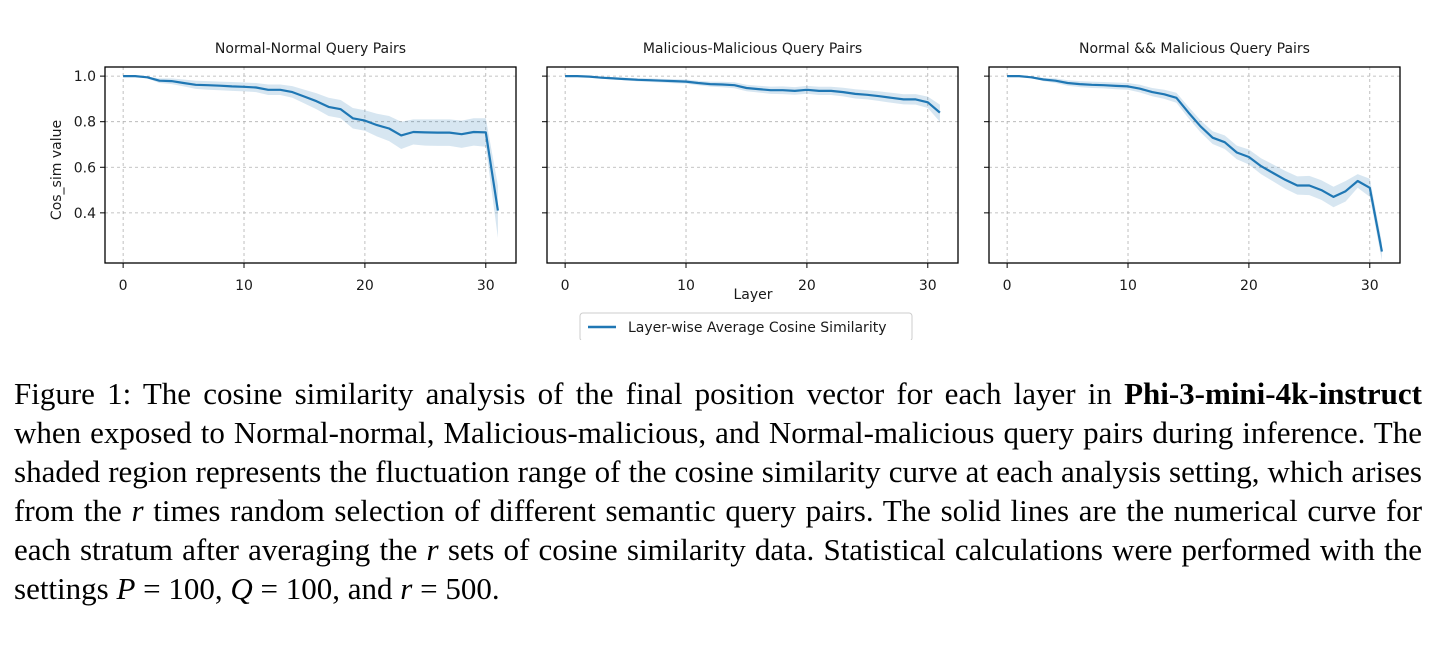 The height and width of the screenshot is (648, 1443). Describe the element at coordinates (85, 168) in the screenshot. I see `y-tick-label: 0.6` at that location.